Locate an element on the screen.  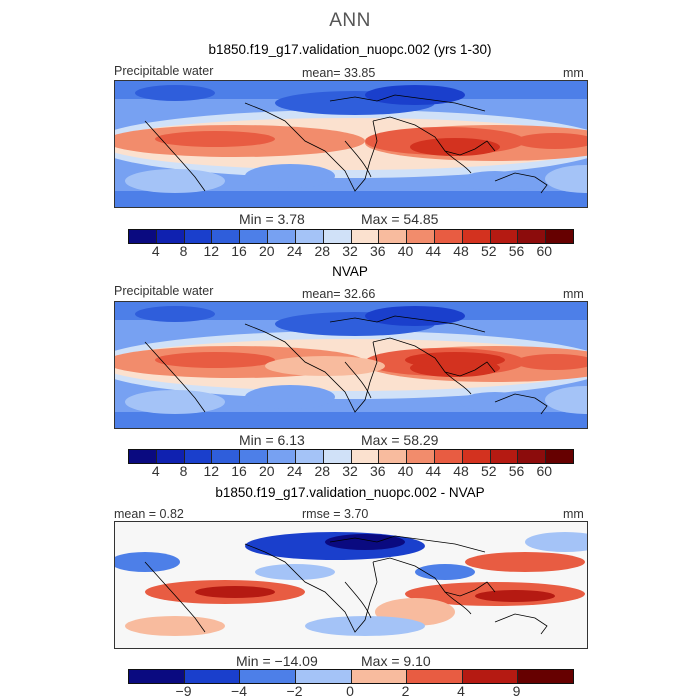
colorbar-tick-label: 9 is located at coordinates (516, 691).